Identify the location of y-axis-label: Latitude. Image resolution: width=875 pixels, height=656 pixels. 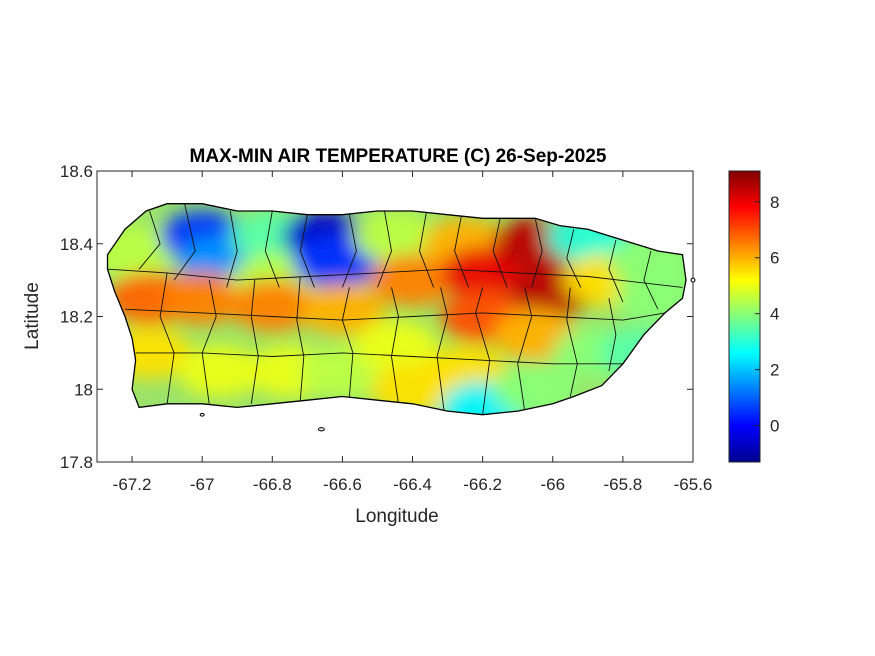
(32, 316).